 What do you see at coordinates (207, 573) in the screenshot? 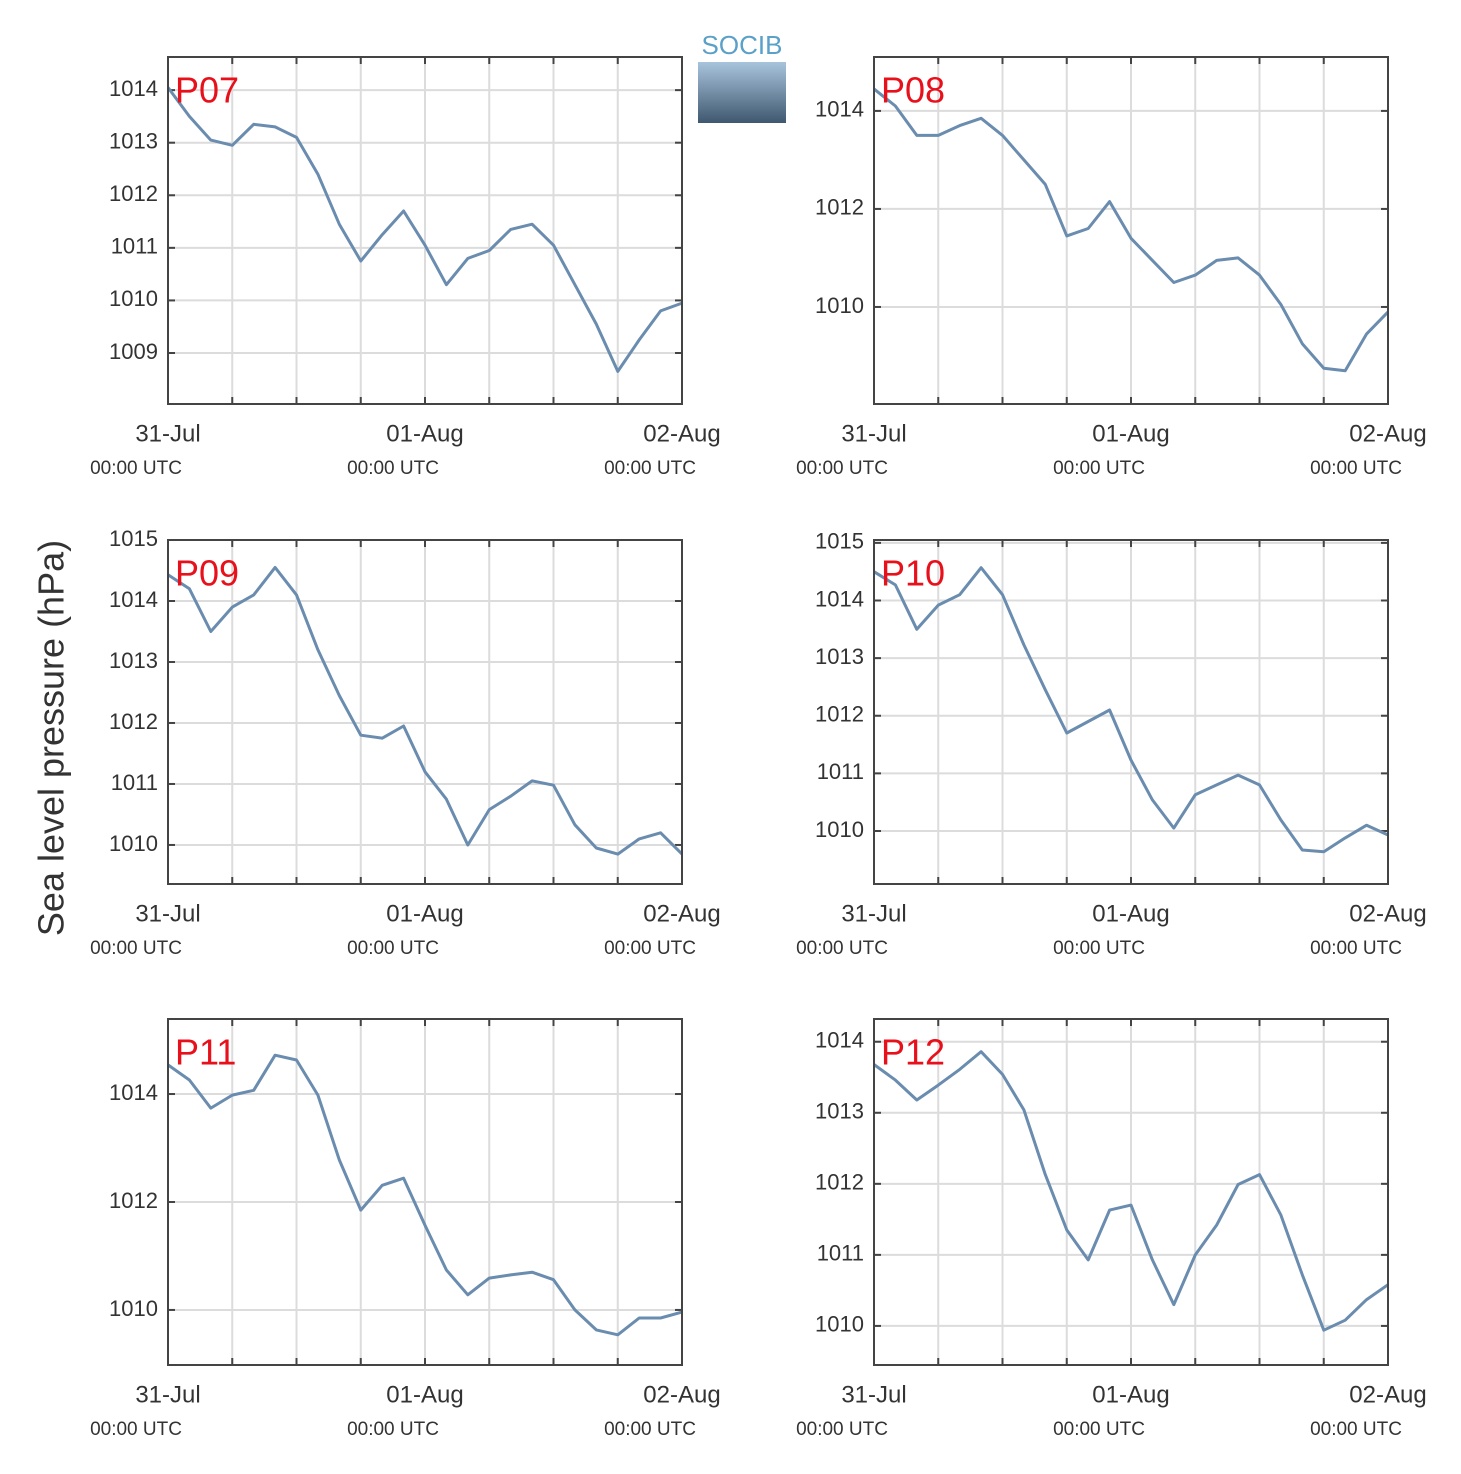
I see `panel-title: P09` at bounding box center [207, 573].